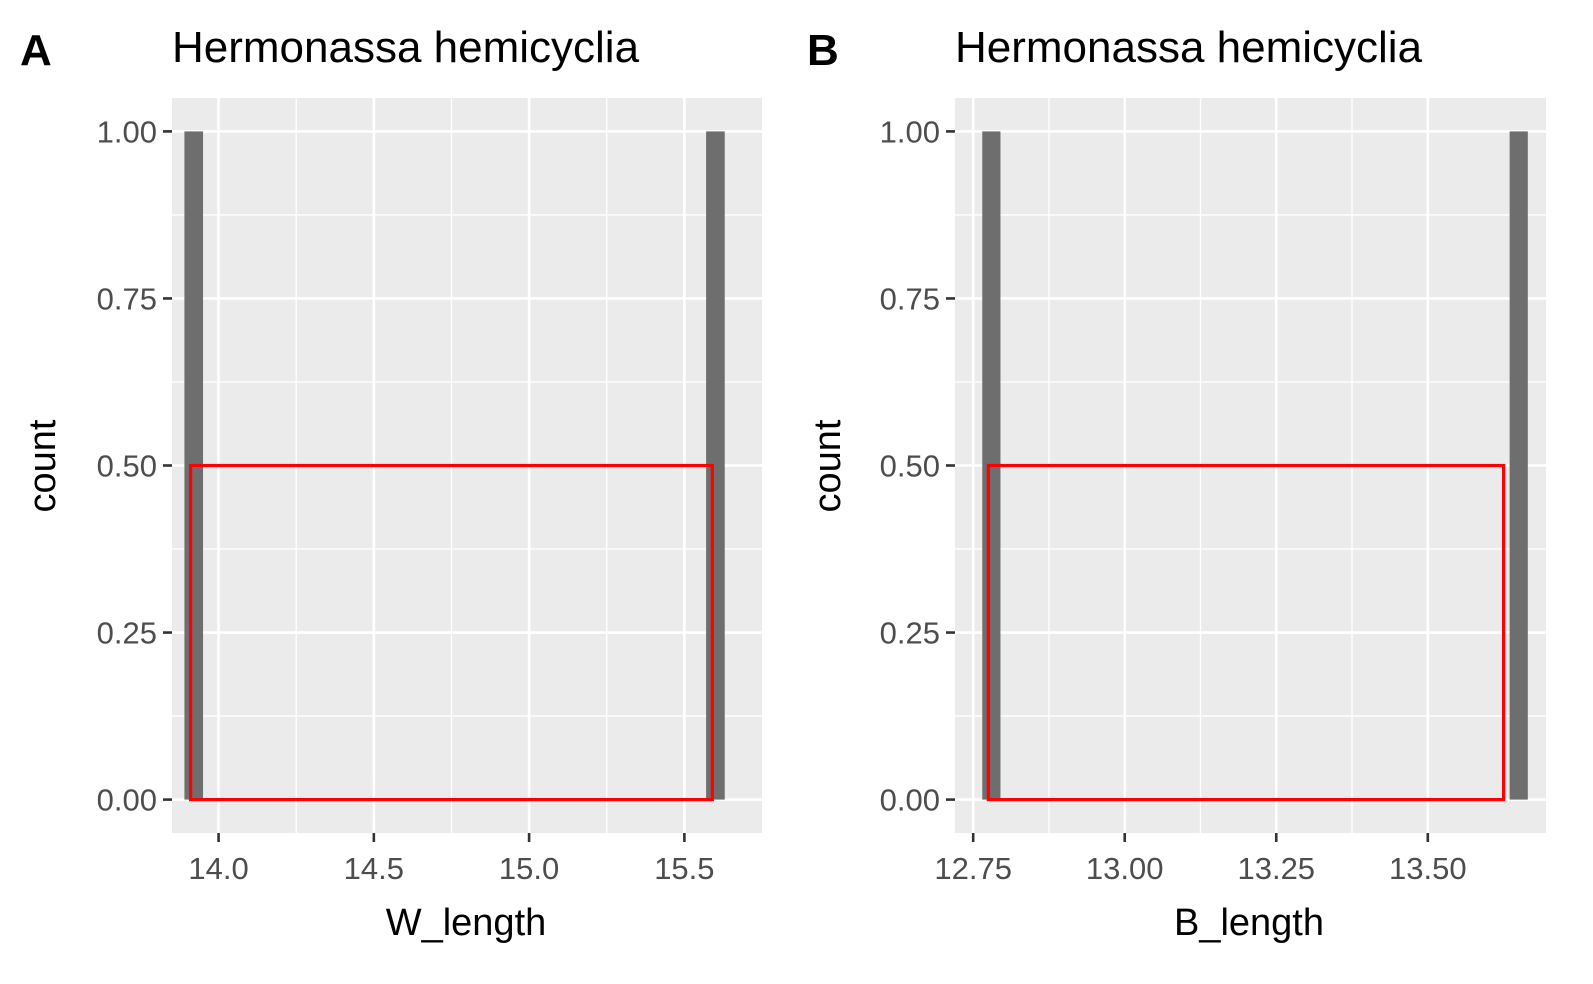  I want to click on panel-a-x-tick-label: 15.5, so click(684, 868).